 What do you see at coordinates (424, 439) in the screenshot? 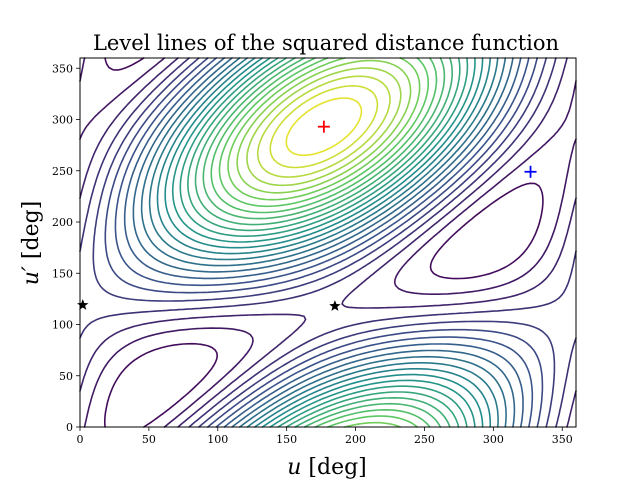
I see `x-tick-label: 250` at bounding box center [424, 439].